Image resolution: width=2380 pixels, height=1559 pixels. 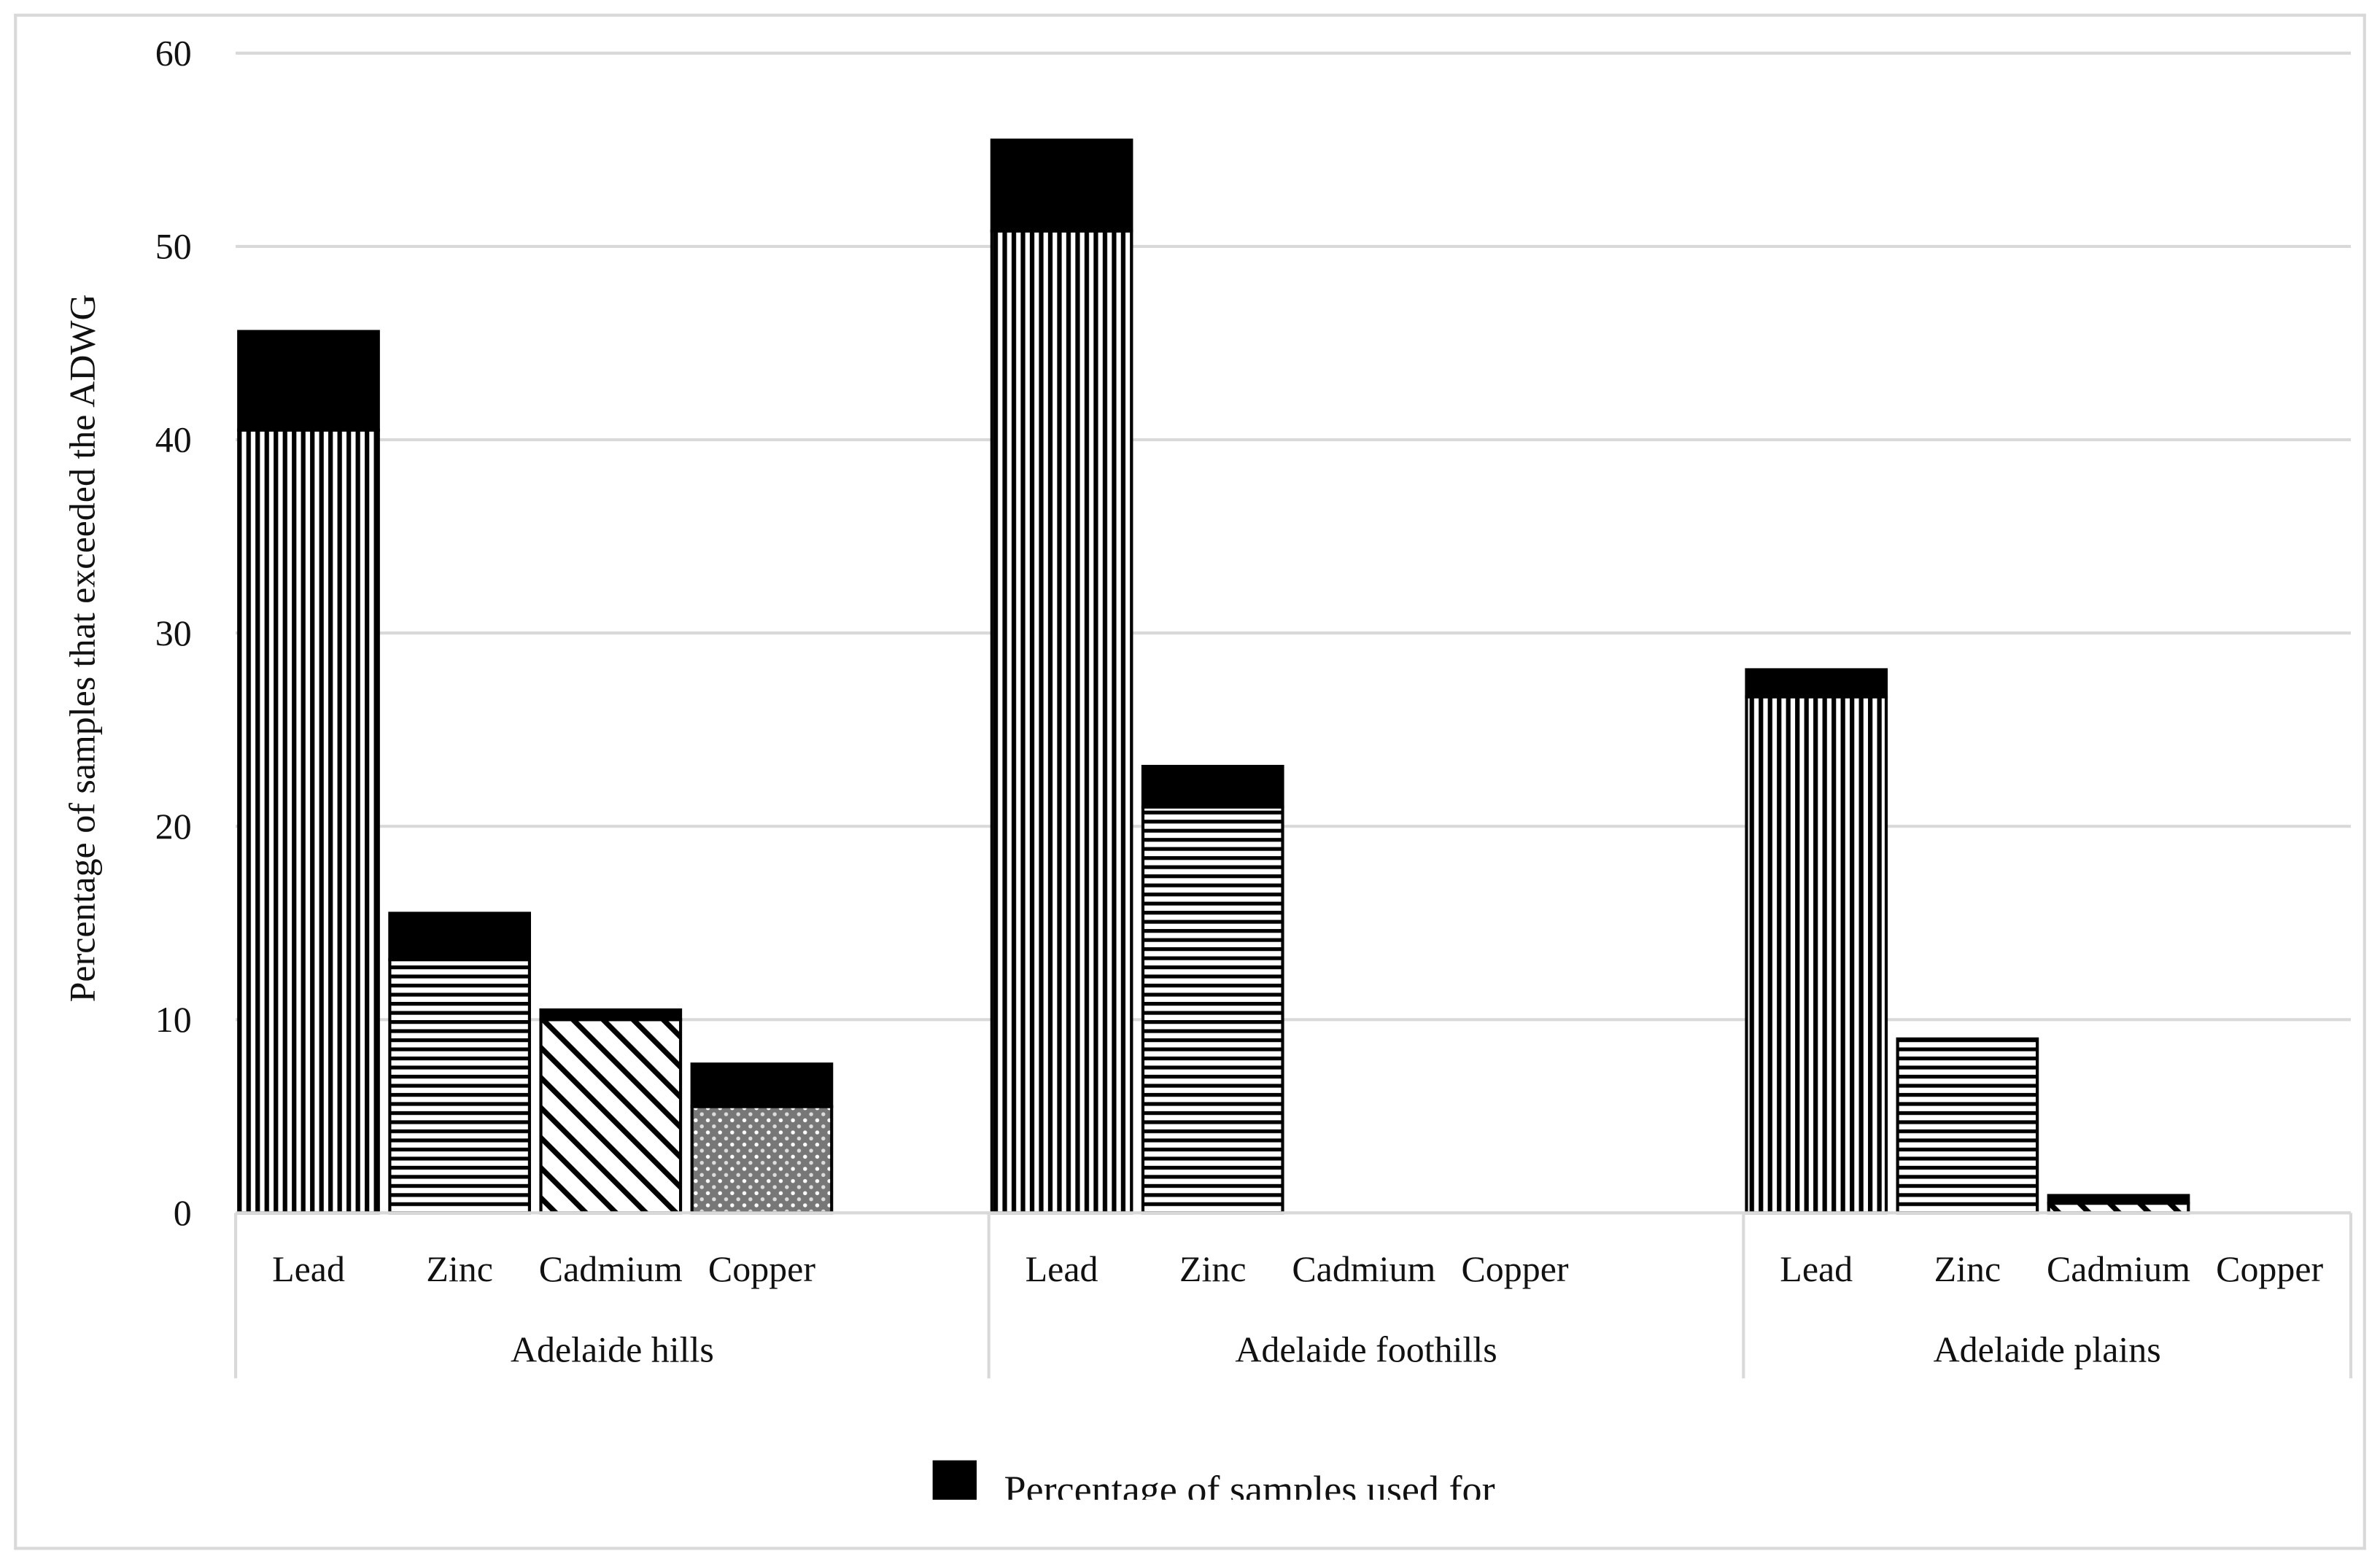 What do you see at coordinates (2047, 1349) in the screenshot?
I see `group-label: Adelaide plains` at bounding box center [2047, 1349].